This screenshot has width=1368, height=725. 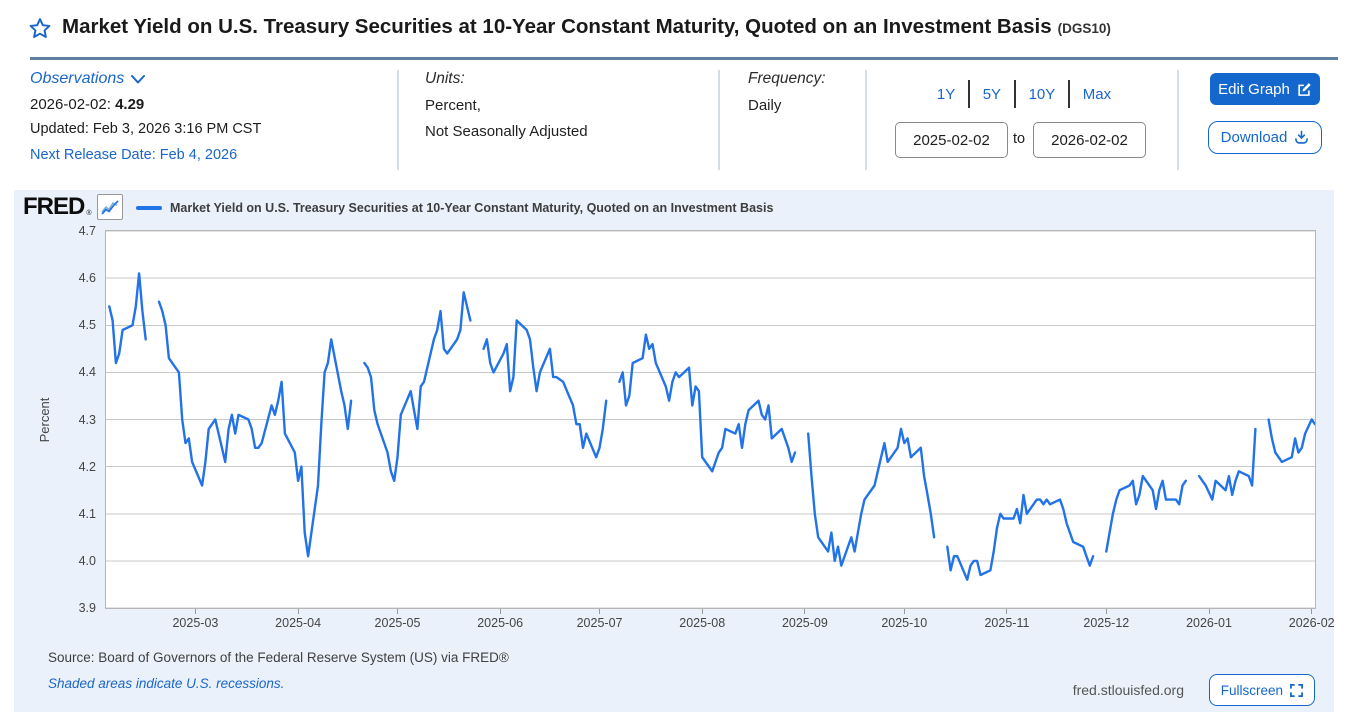 I want to click on x-tick-label: 2025-08, so click(x=702, y=623).